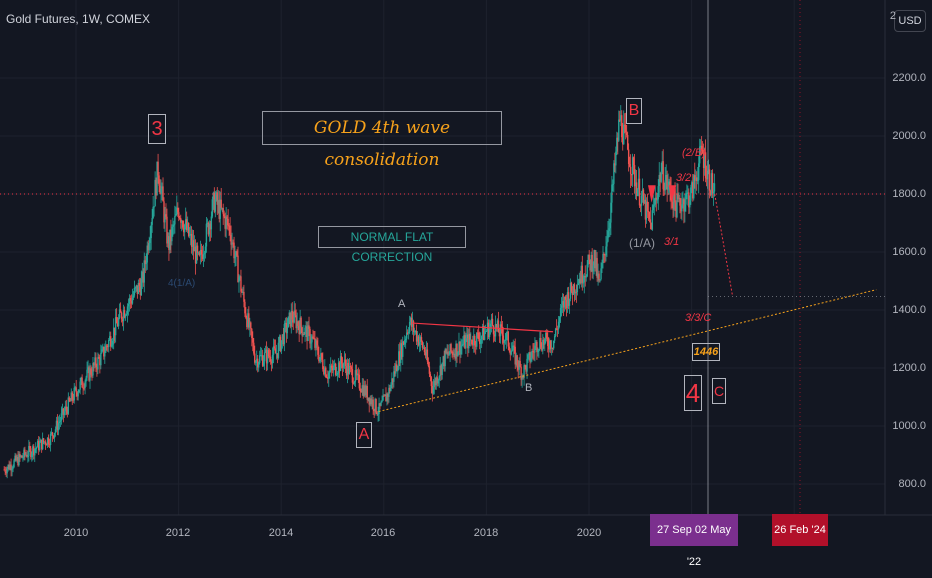  What do you see at coordinates (698, 318) in the screenshot?
I see `label-3-3-c: 3/3/C` at bounding box center [698, 318].